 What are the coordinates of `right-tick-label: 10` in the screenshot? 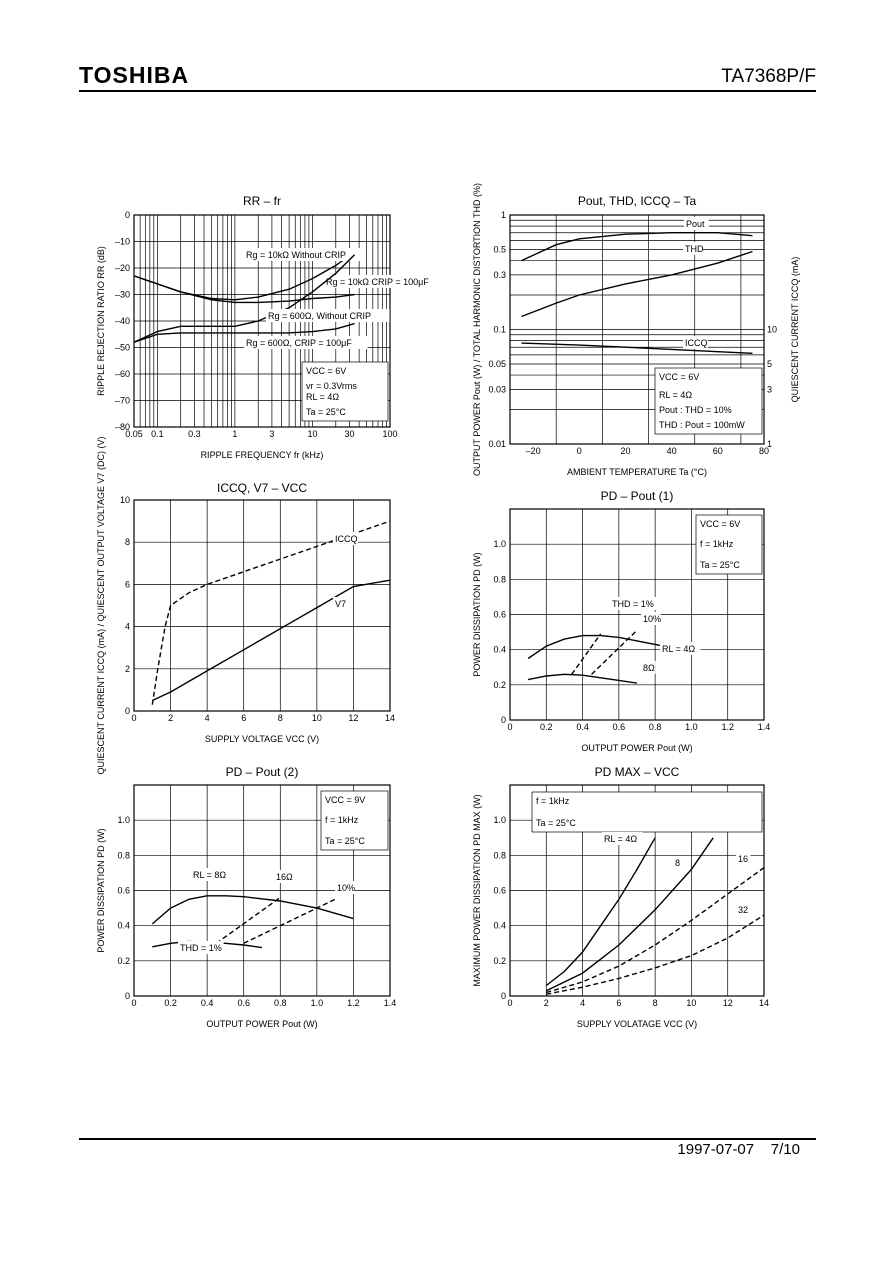 It's located at (772, 330).